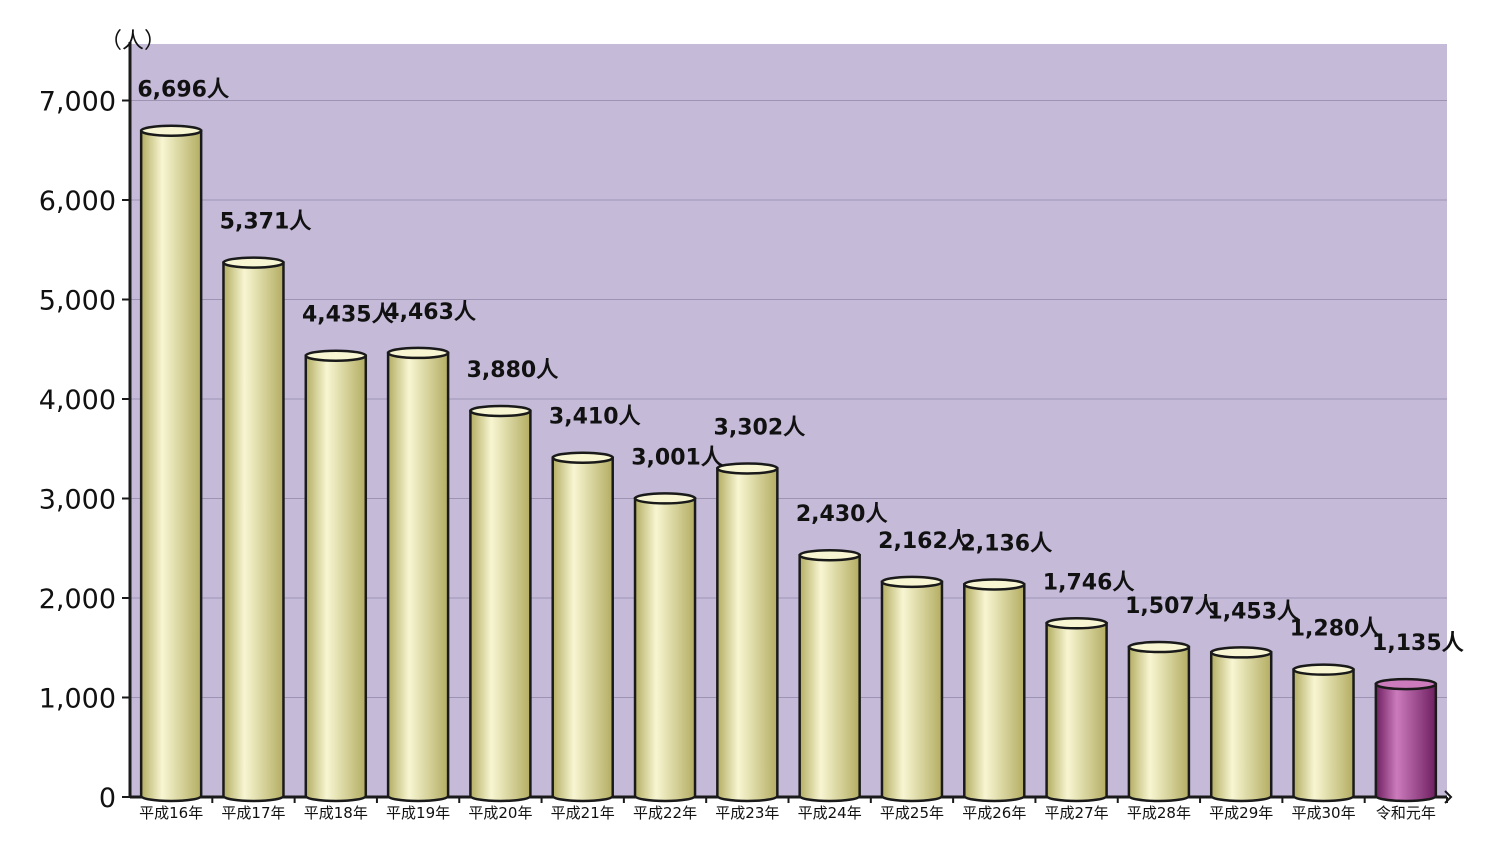 The width and height of the screenshot is (1500, 865). I want to click on data-label: 1,453人, so click(1253, 611).